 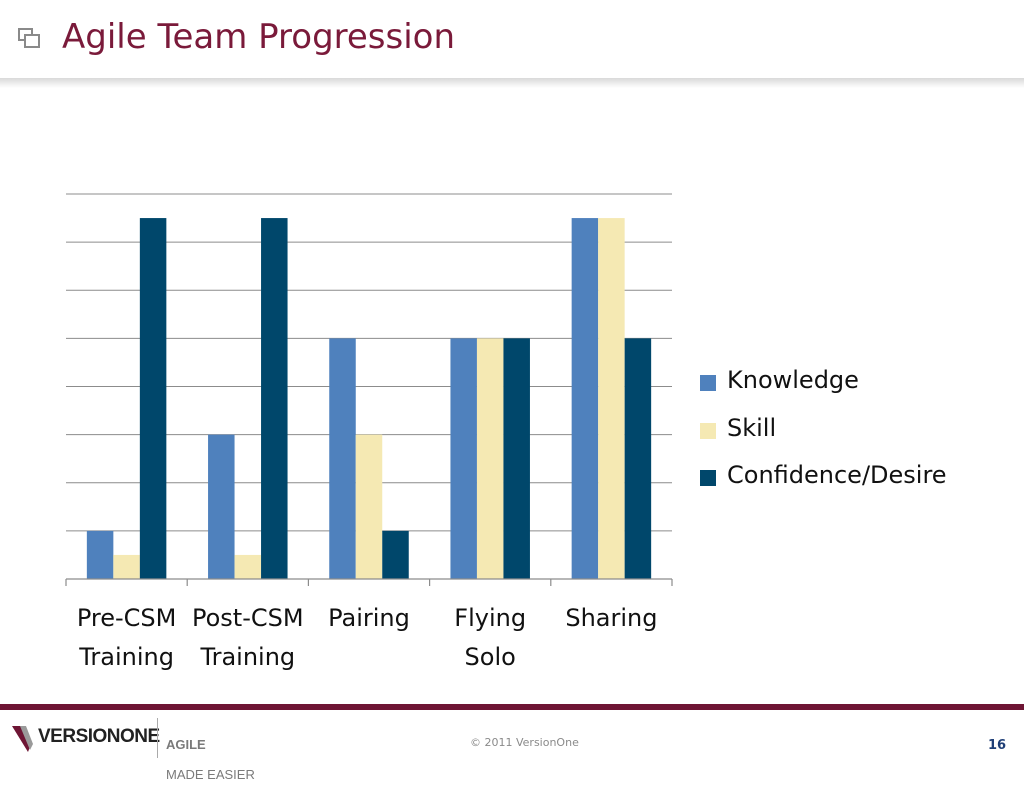 I want to click on legend-swatch-skill, so click(x=708, y=430).